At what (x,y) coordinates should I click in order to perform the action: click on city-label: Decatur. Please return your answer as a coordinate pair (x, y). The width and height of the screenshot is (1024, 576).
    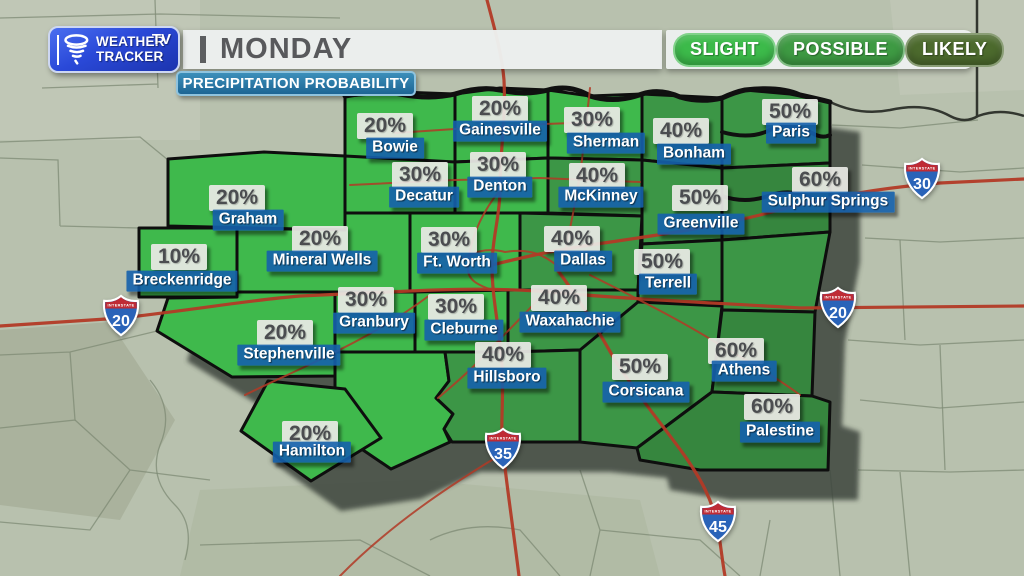
    Looking at the image, I should click on (424, 197).